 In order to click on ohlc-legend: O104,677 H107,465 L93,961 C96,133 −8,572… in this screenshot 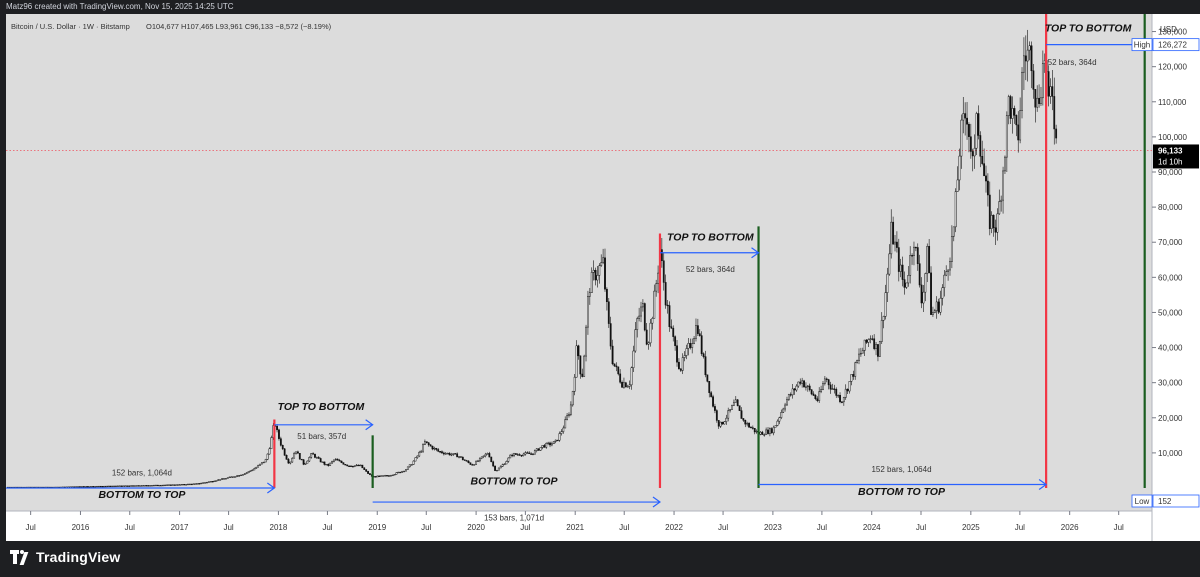, I will do `click(239, 26)`.